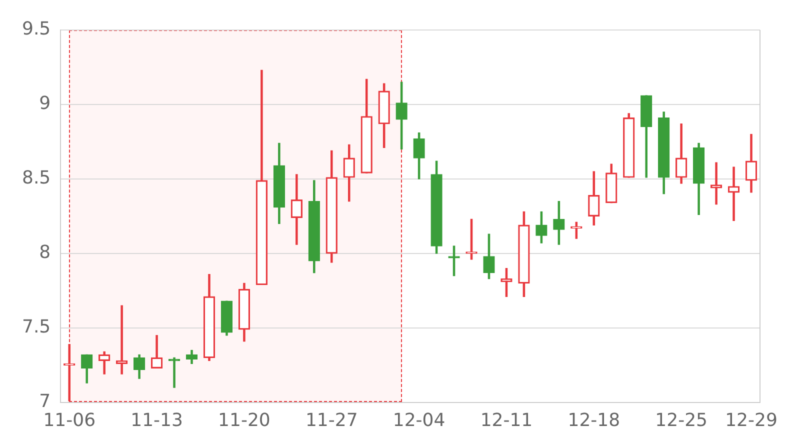 The width and height of the screenshot is (800, 440). I want to click on y-tick-label: 7.5, so click(36, 327).